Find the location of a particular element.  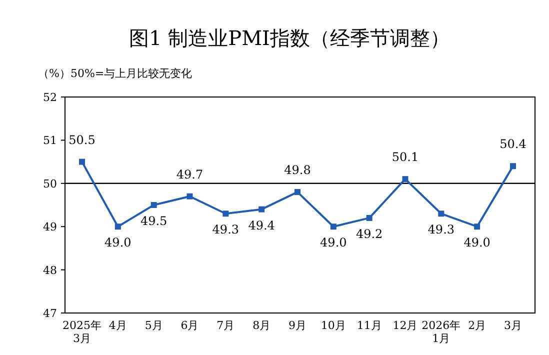

y-tick-label: 52 is located at coordinates (50, 97).